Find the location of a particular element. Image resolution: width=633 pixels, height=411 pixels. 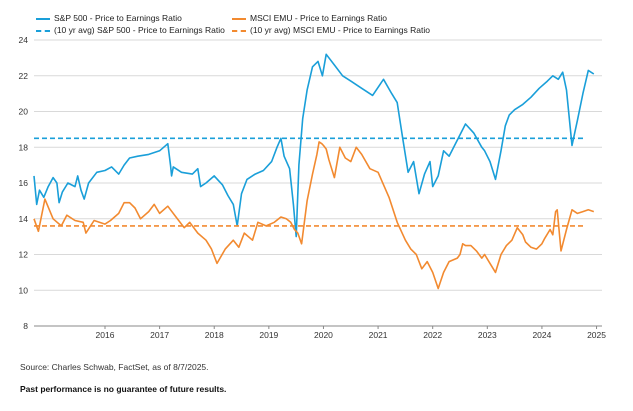

legend-label-emu: MSCI EMU - Price to Earnings Ratio is located at coordinates (318, 18).